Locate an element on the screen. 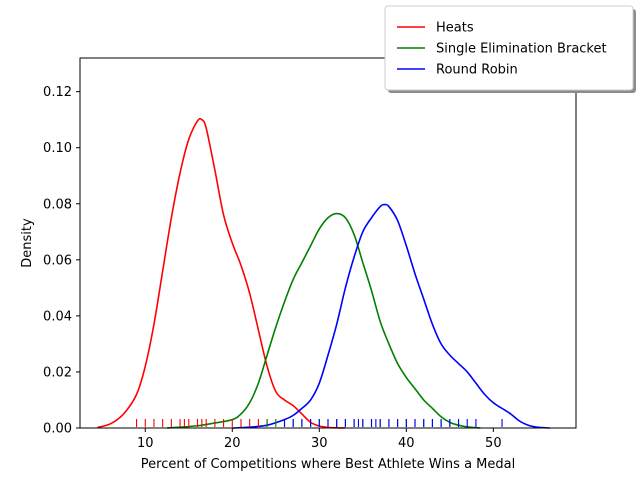 Image resolution: width=640 pixels, height=480 pixels. y-axis: 0.00 0.02 0.04 0.06 0.08 0.10 0.12 is located at coordinates (61, 261).